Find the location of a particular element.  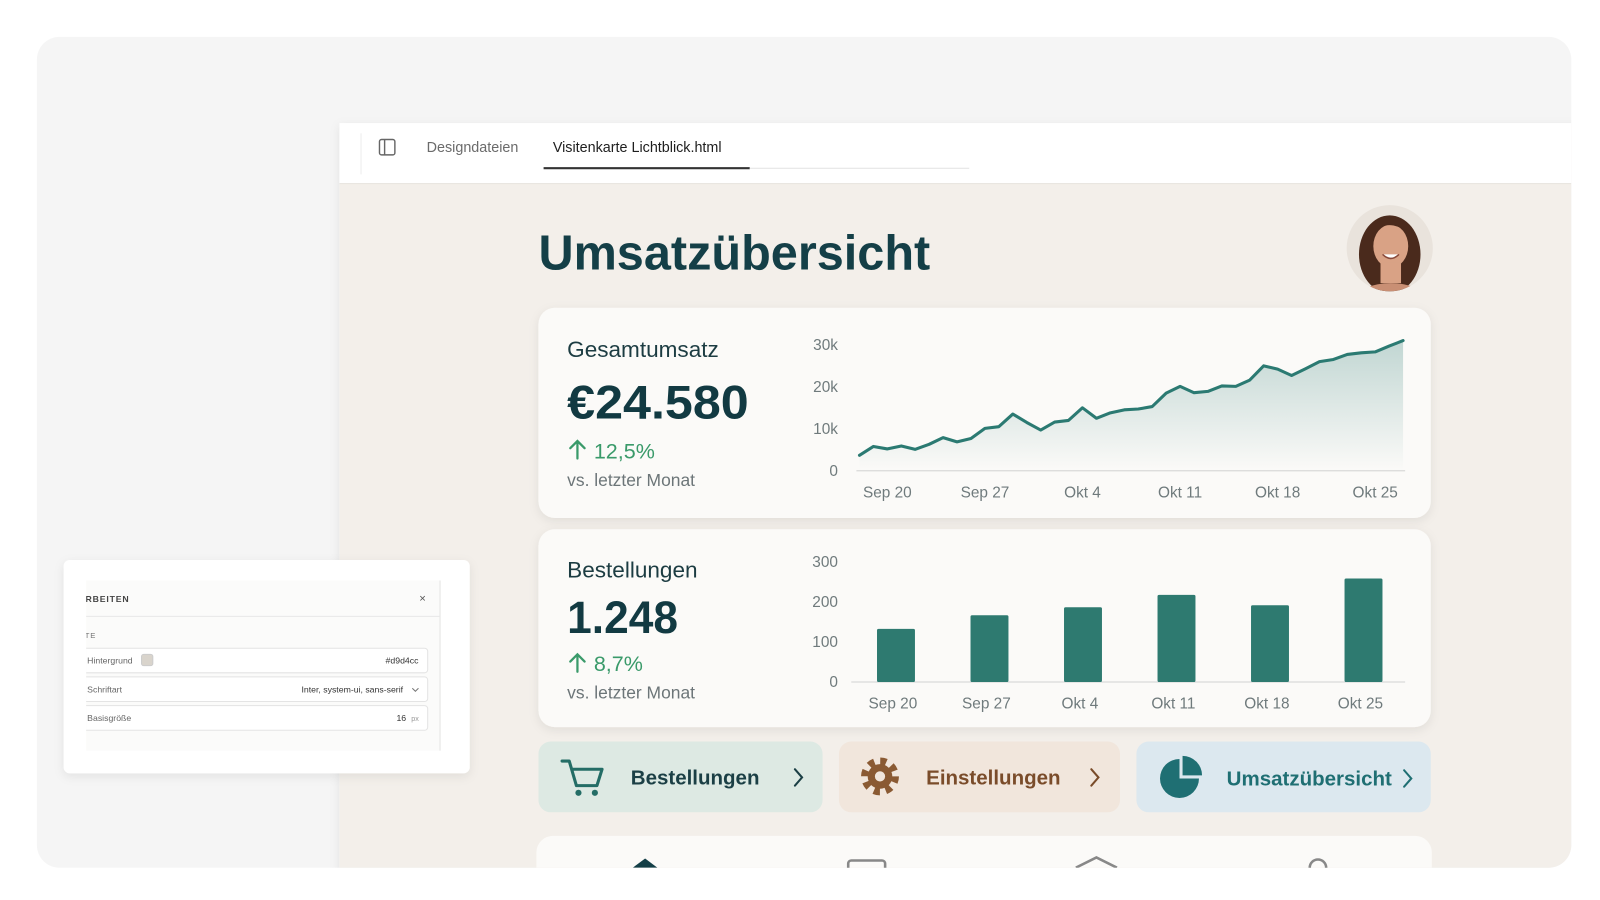

y-tick-label: 100 is located at coordinates (825, 642).